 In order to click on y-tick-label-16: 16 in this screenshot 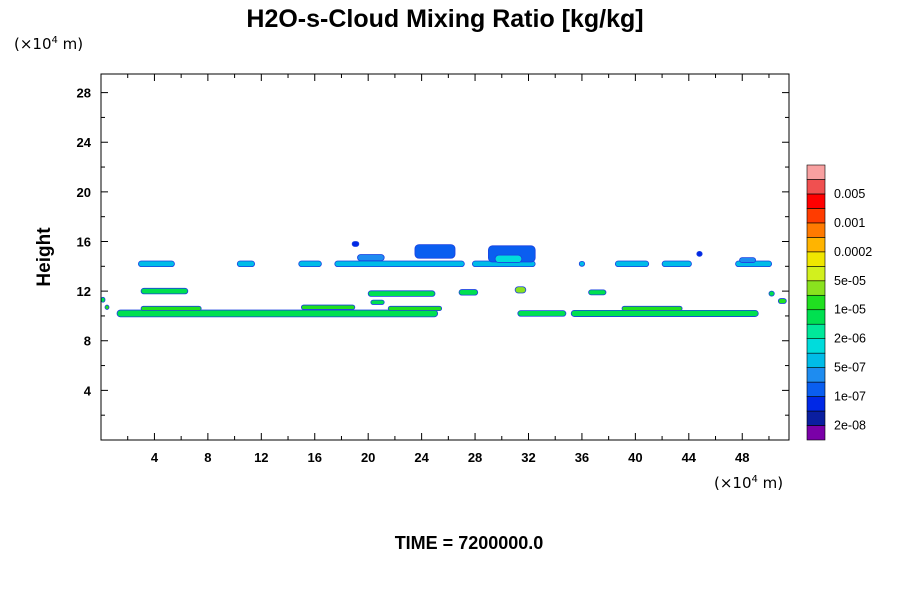, I will do `click(84, 241)`.